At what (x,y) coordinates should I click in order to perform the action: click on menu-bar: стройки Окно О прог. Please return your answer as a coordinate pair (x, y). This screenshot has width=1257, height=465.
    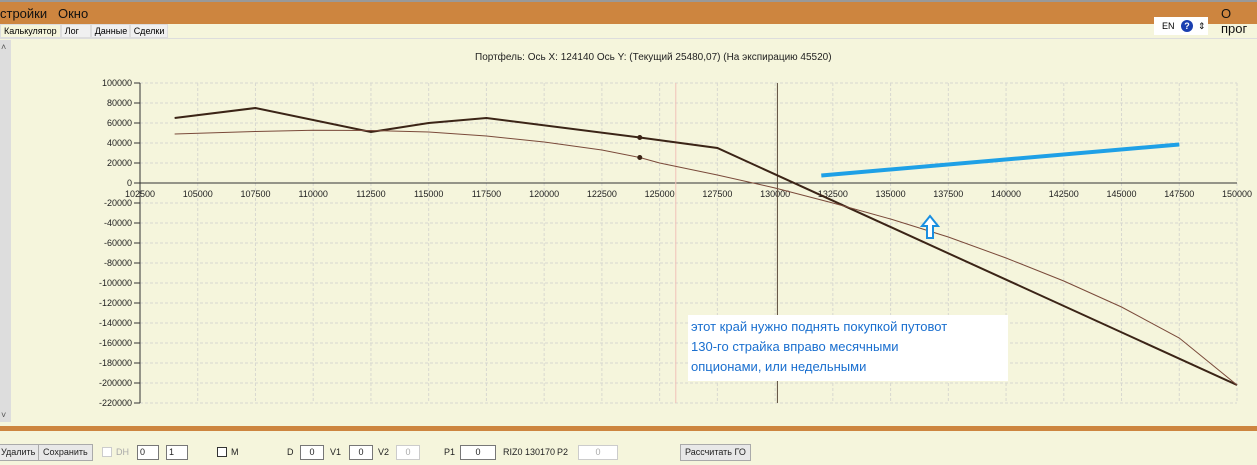
    Looking at the image, I should click on (628, 18).